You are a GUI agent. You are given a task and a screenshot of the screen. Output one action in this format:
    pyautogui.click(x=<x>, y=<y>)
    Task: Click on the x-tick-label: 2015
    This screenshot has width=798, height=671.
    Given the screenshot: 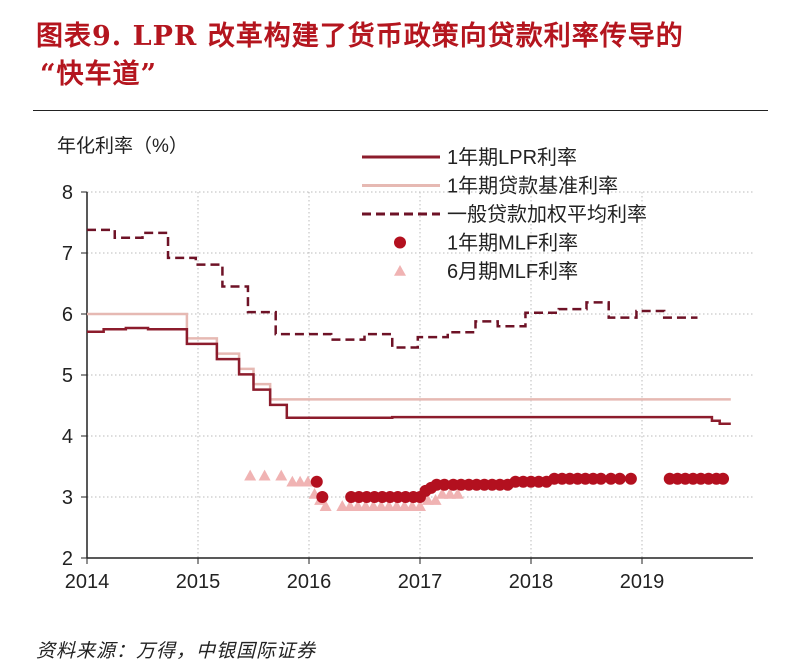 What is the action you would take?
    pyautogui.click(x=198, y=582)
    